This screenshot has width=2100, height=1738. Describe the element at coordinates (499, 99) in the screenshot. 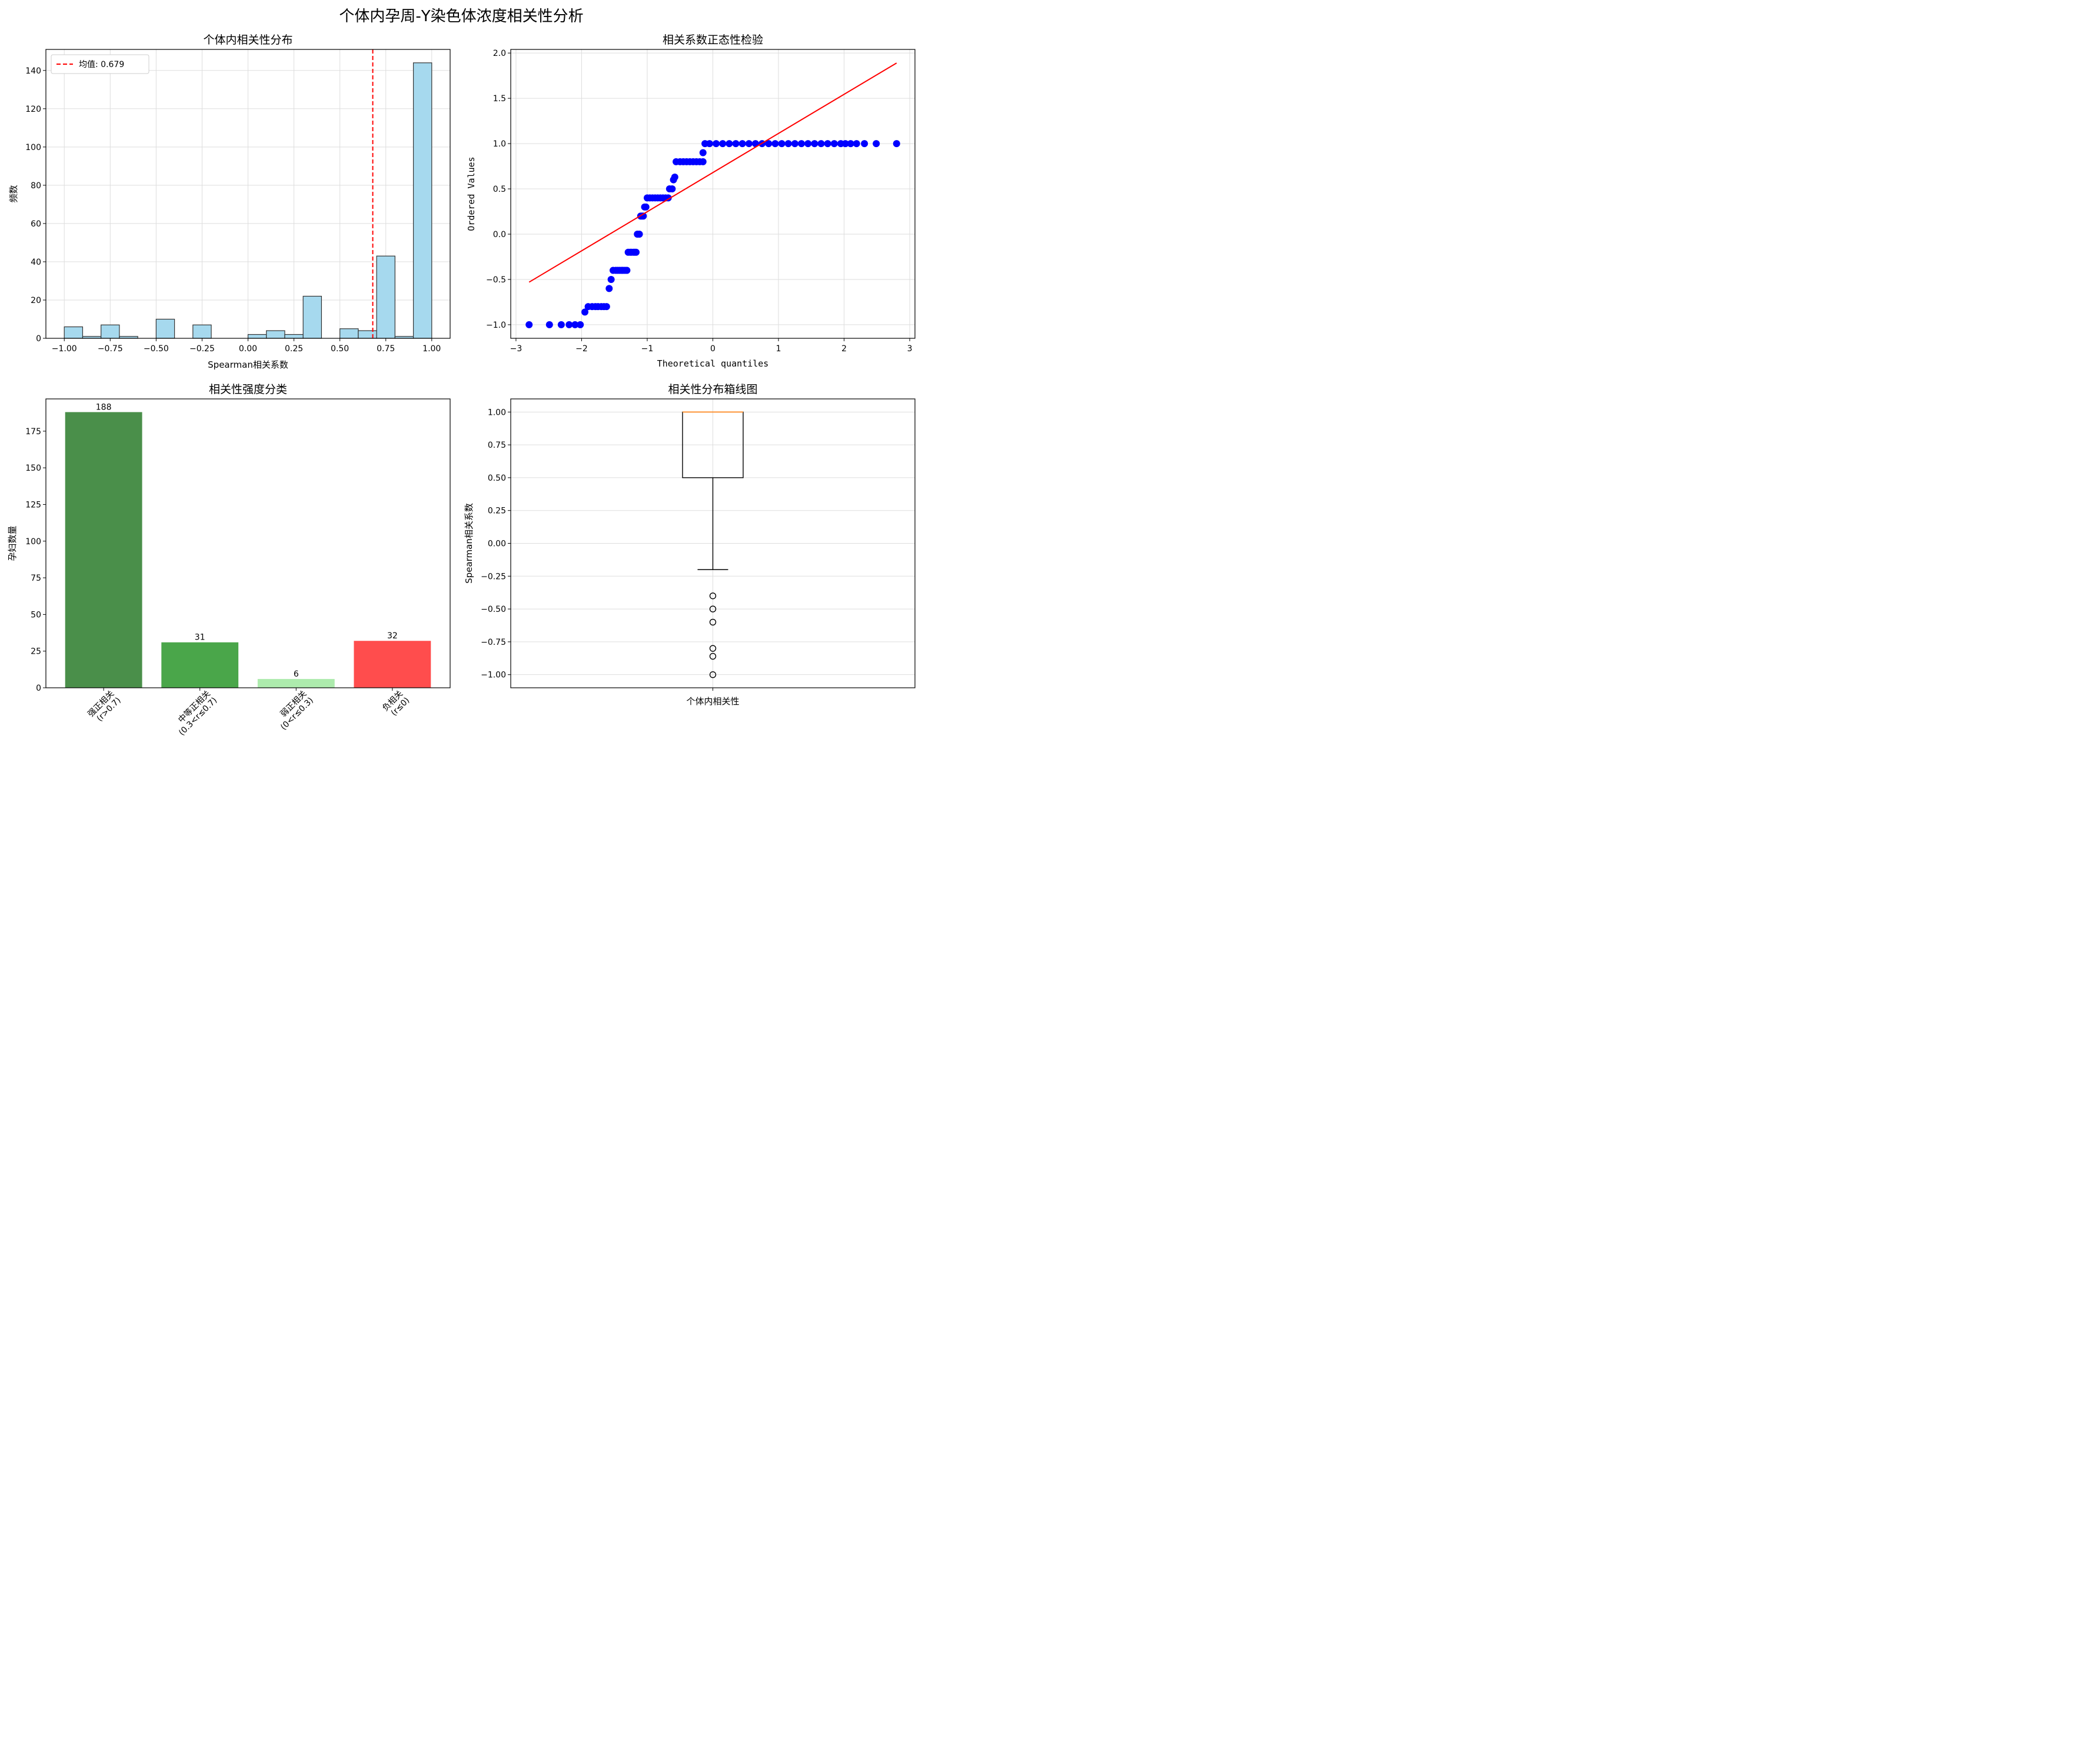

I see `y-tick-label: 1.5` at that location.